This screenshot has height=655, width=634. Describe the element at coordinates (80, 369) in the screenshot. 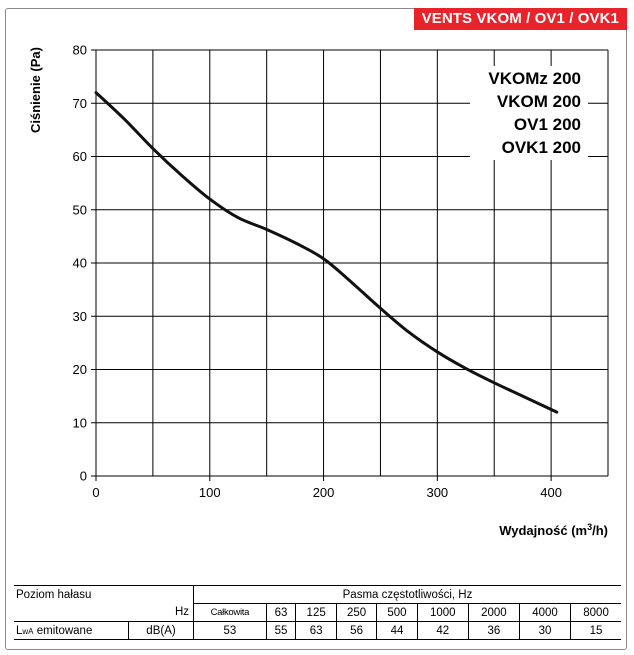

I see `y-tick-label: 20` at that location.